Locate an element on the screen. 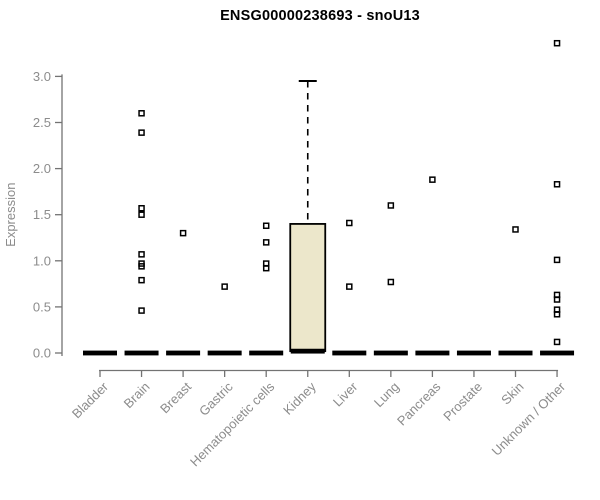  y-axis-title: Expression is located at coordinates (10, 215).